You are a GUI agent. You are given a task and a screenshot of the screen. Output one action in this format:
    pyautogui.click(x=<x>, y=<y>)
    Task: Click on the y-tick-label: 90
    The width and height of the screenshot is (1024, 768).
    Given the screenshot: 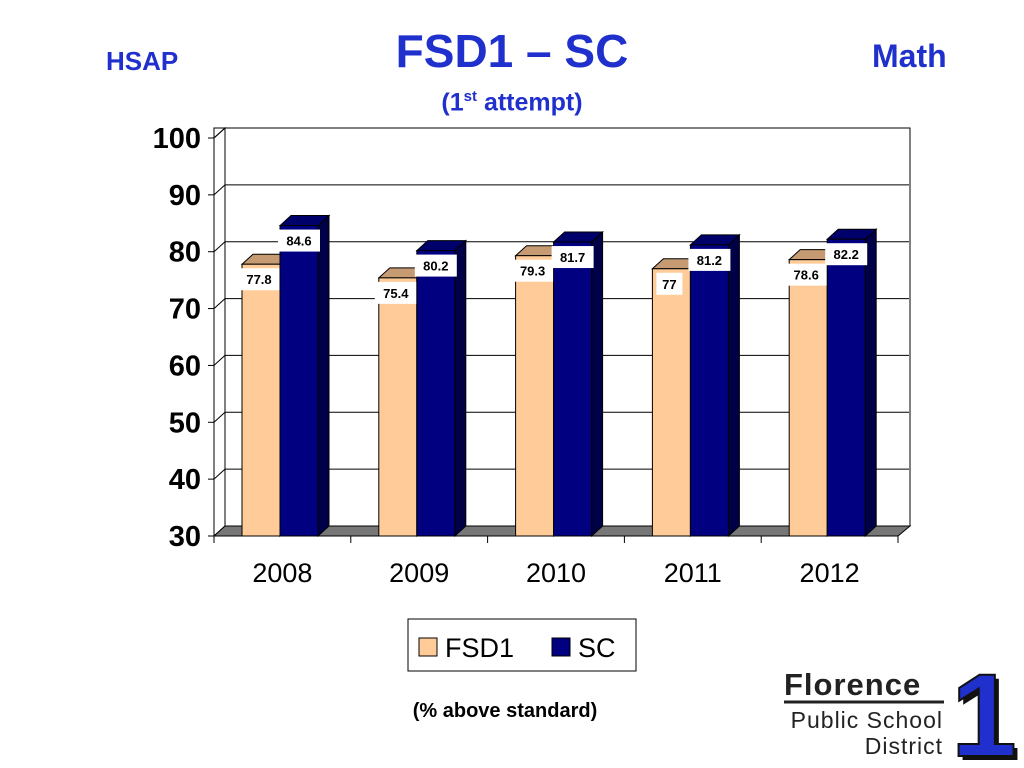 What is the action you would take?
    pyautogui.click(x=185, y=196)
    